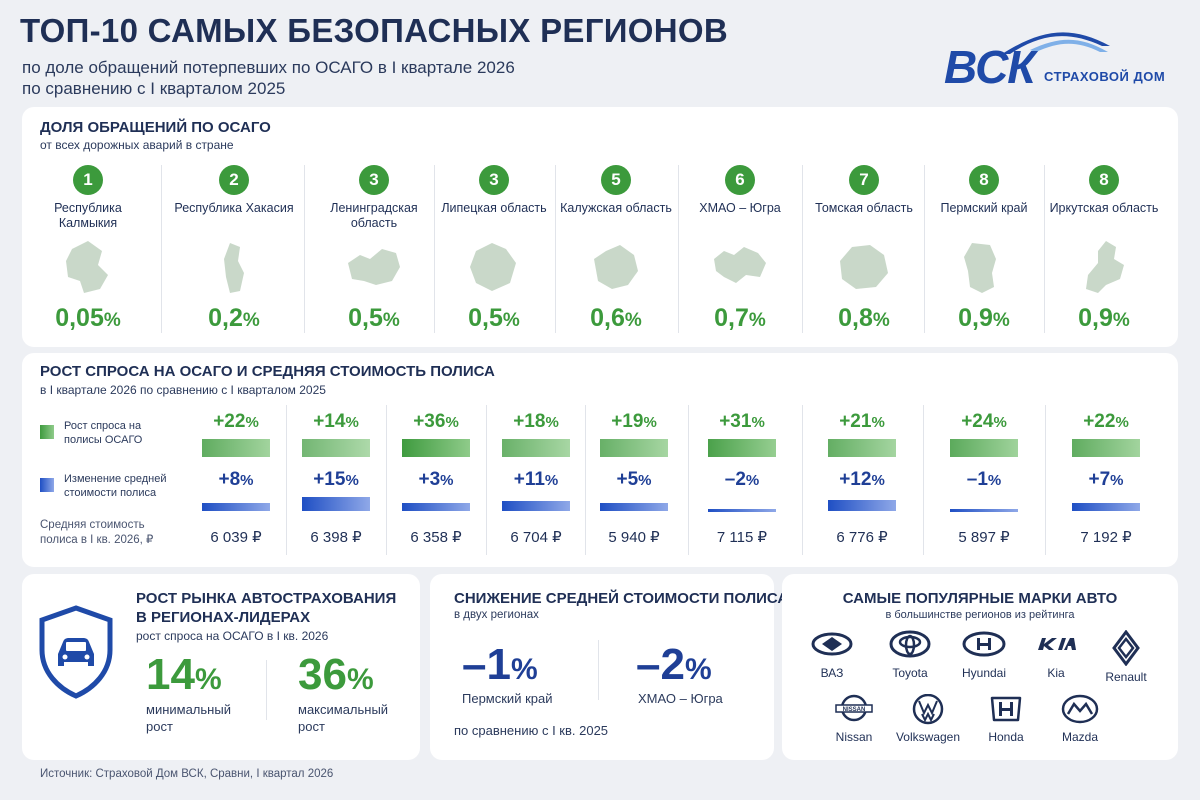 This screenshot has height=800, width=1200. I want to click on growth-column: +18% +11% 6 704 ₽, so click(536, 480).